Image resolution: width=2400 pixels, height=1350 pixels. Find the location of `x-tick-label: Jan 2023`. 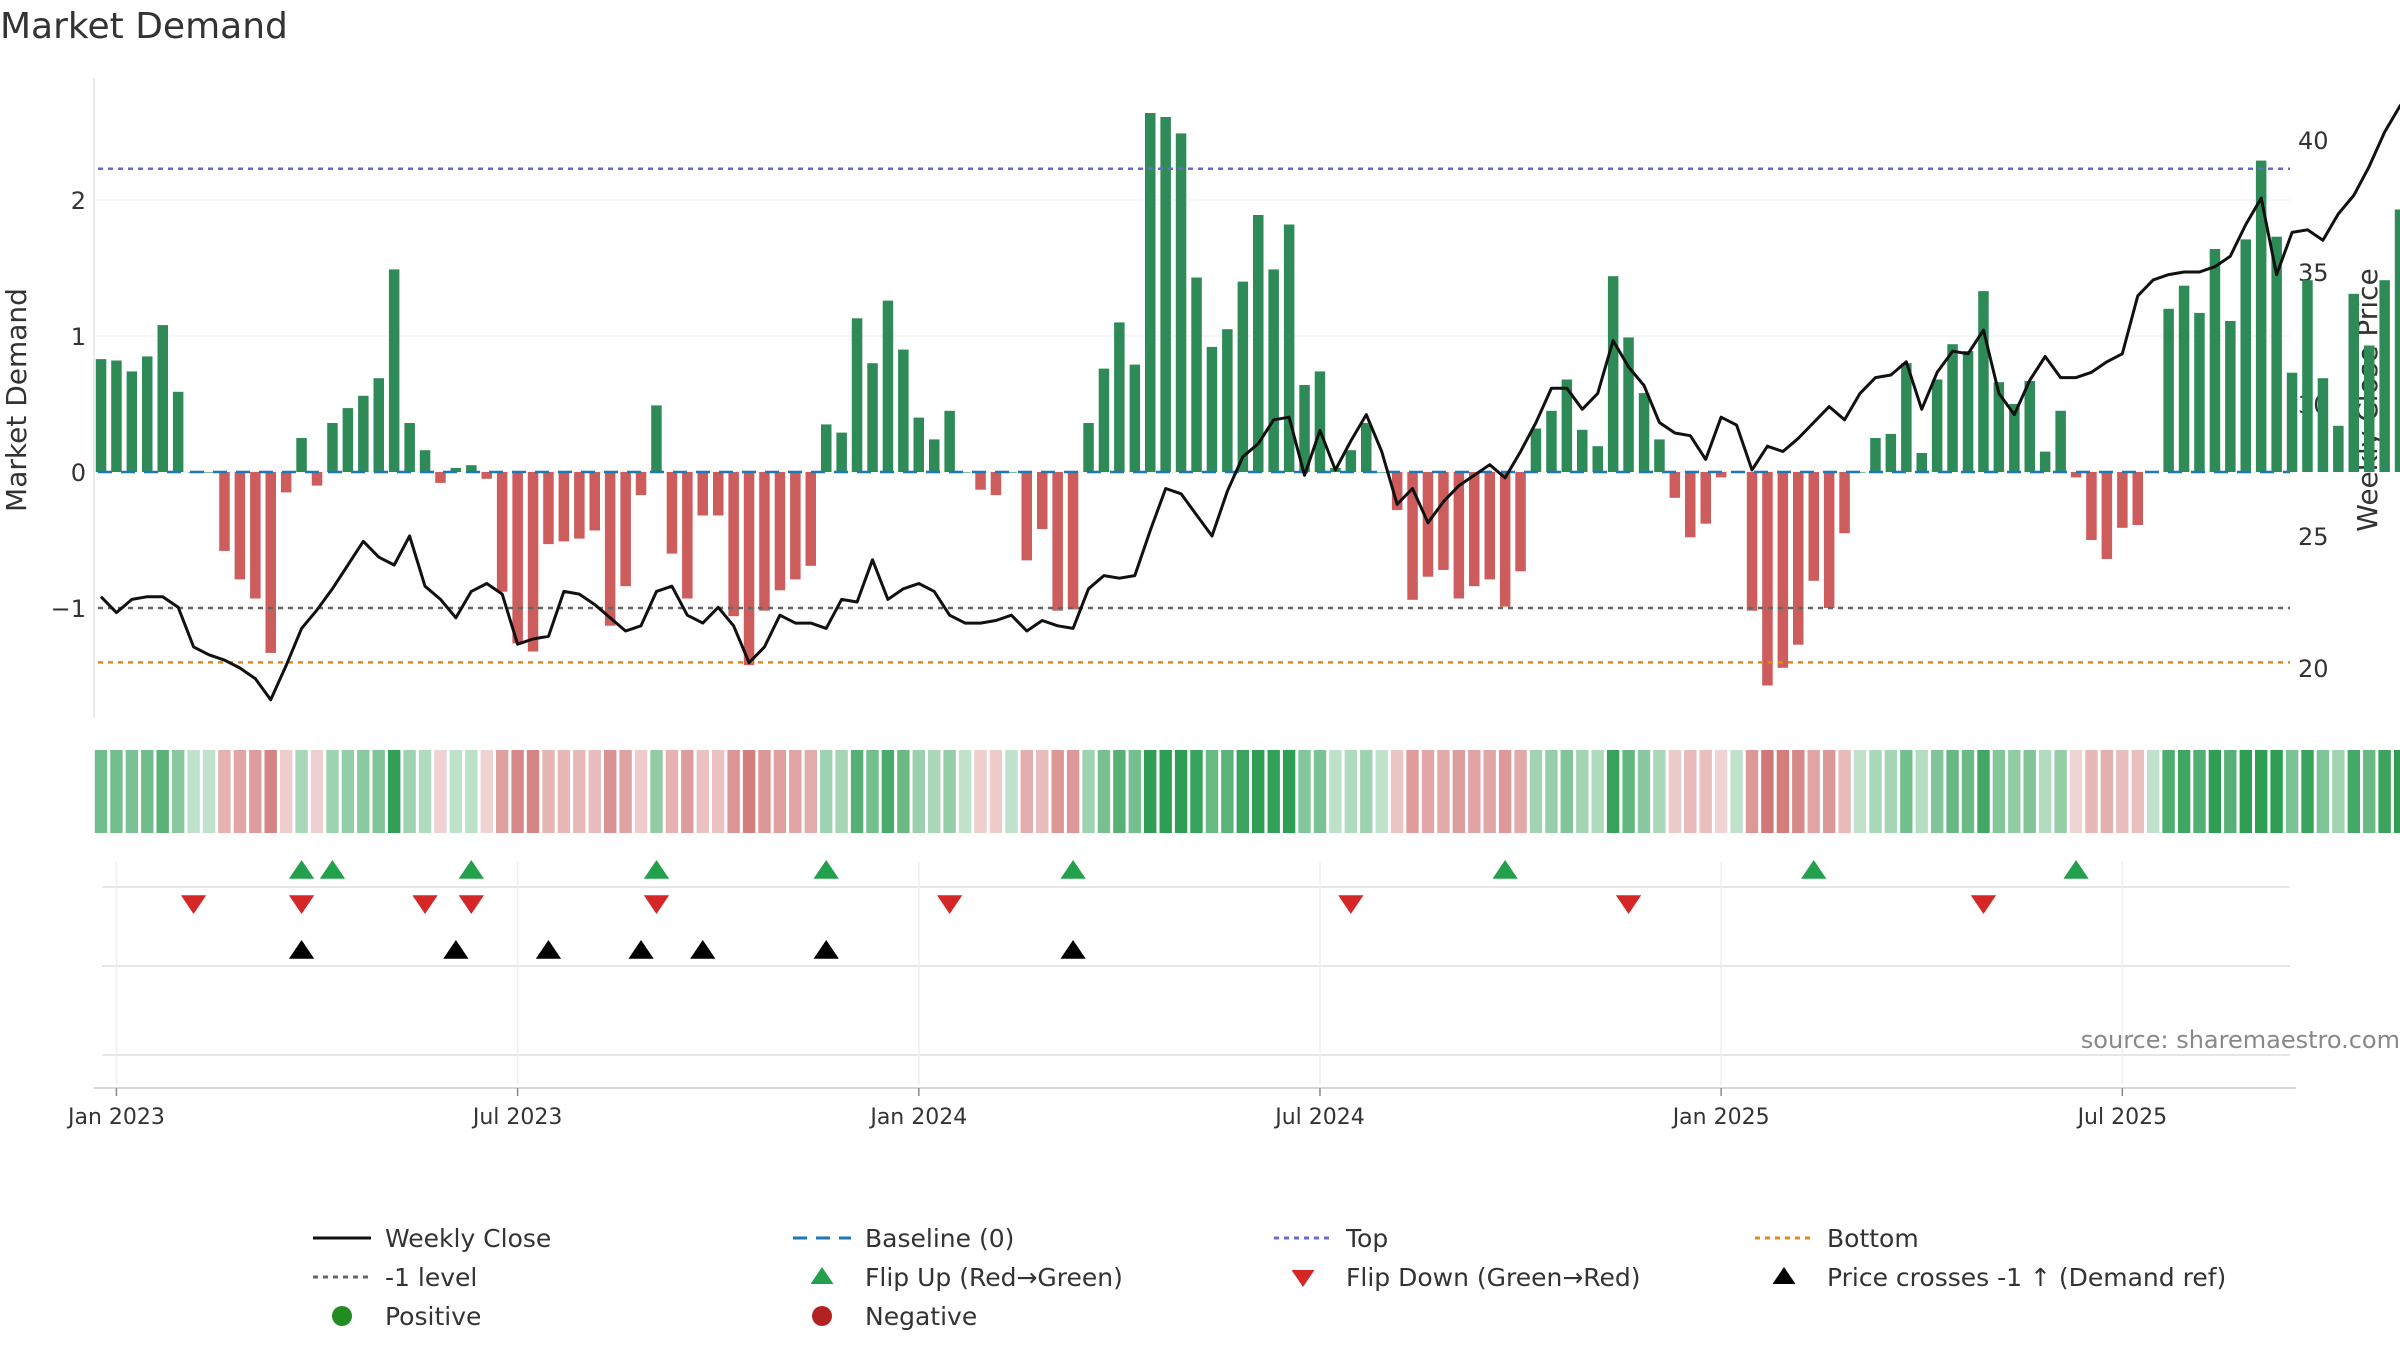

x-tick-label: Jan 2023 is located at coordinates (115, 1117).